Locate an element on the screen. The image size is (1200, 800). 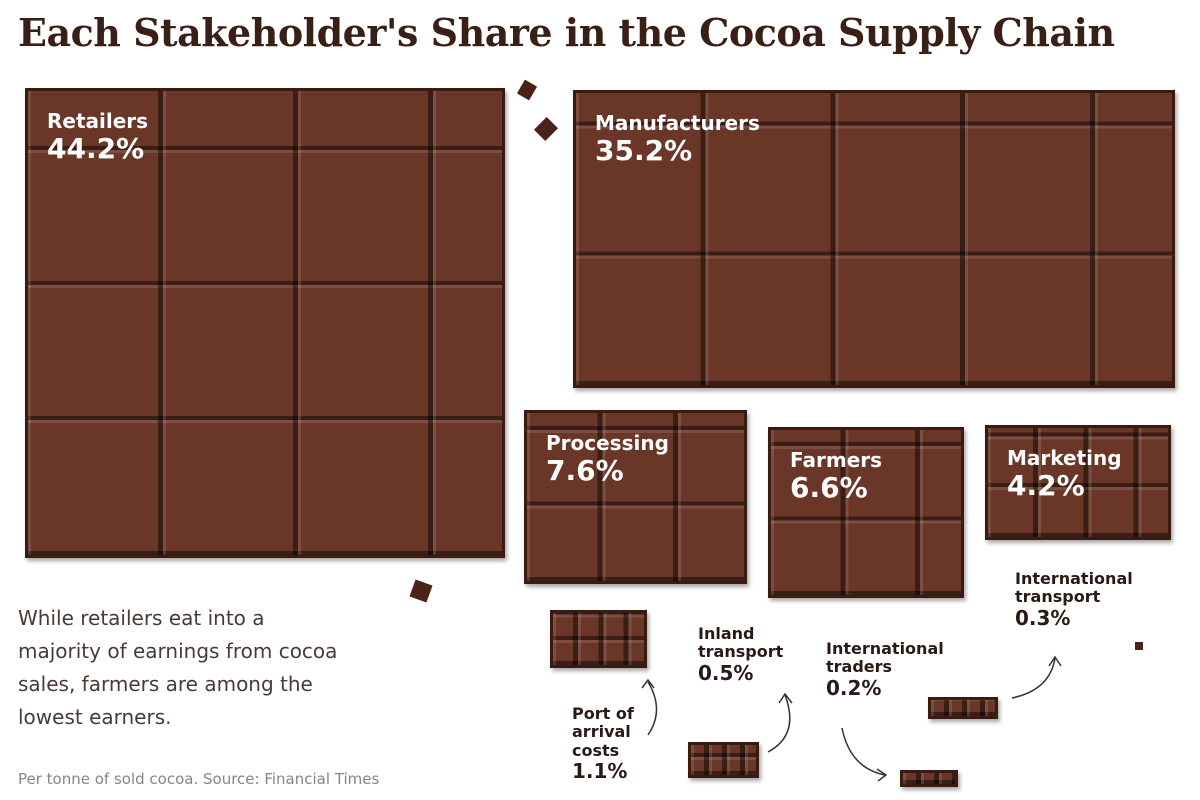
category-label: Processing is located at coordinates (607, 443).